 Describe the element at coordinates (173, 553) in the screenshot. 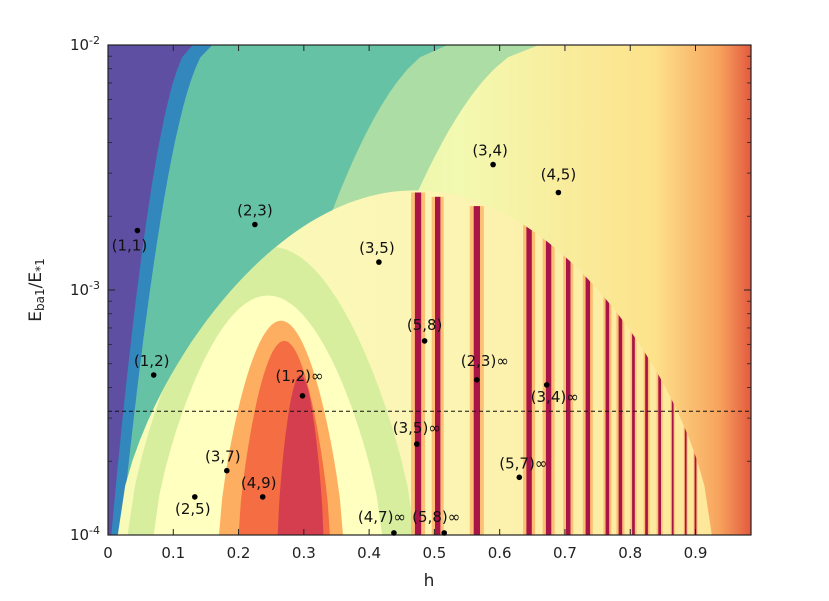

I see `x-tick-label-1: 0.1` at that location.